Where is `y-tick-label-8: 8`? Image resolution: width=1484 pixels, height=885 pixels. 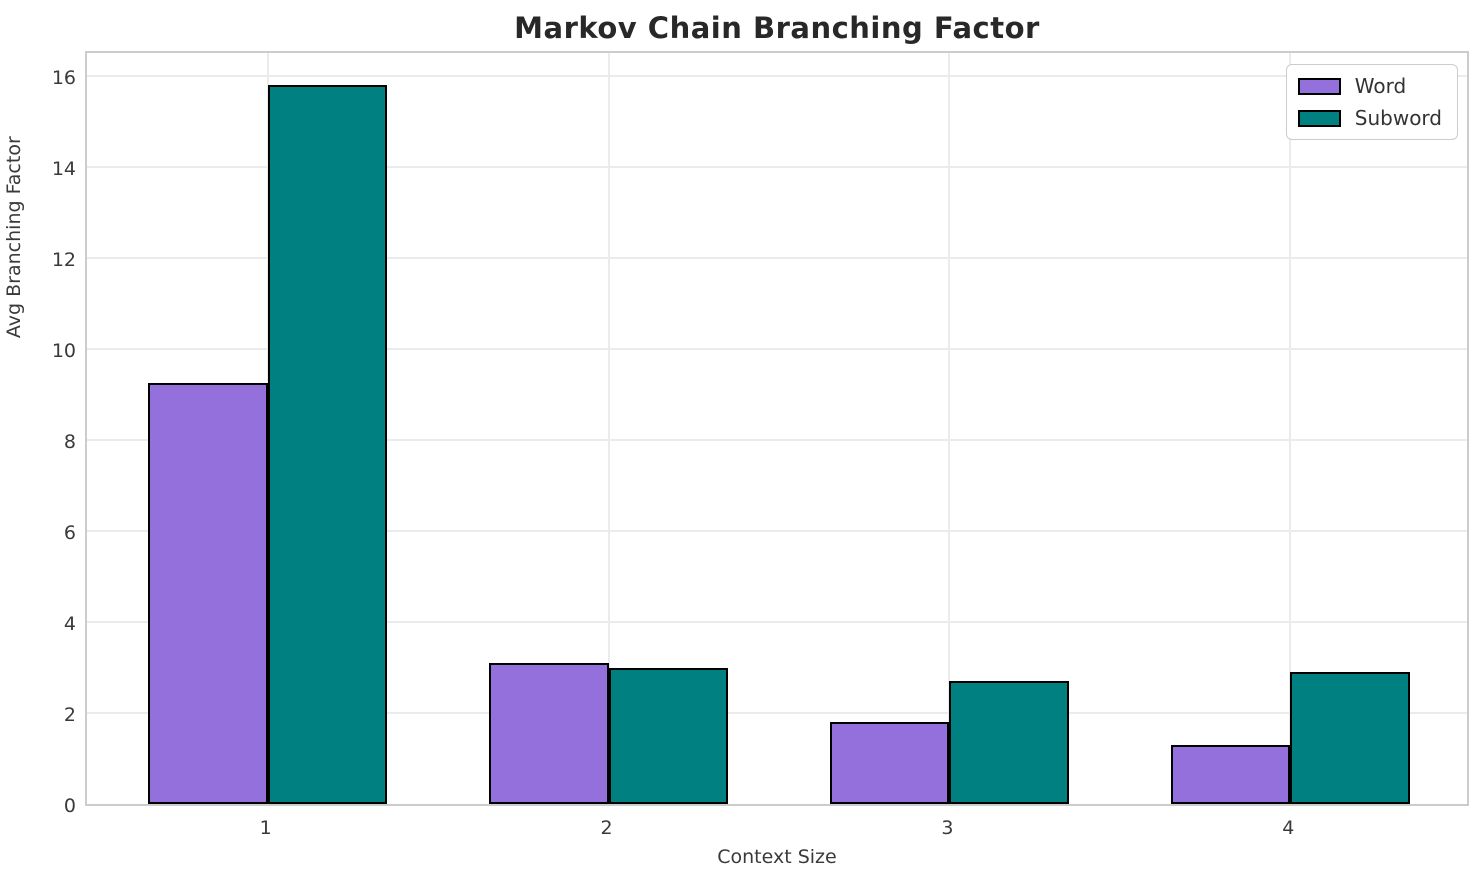
y-tick-label-8: 8 is located at coordinates (69, 442).